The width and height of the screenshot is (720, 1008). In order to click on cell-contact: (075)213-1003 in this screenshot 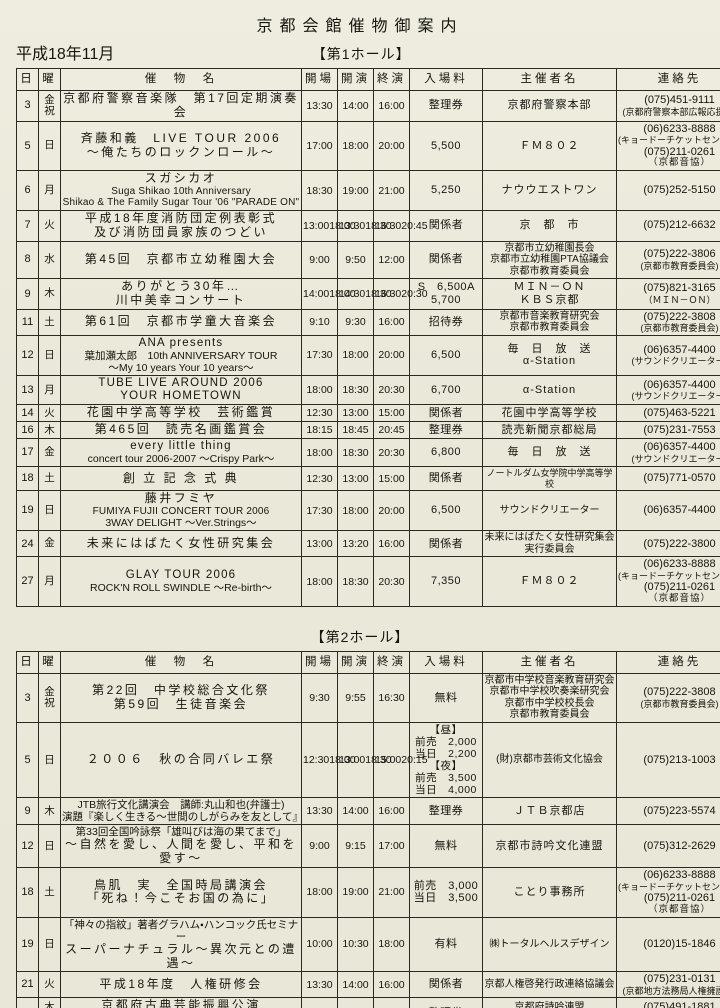, I will do `click(668, 760)`.